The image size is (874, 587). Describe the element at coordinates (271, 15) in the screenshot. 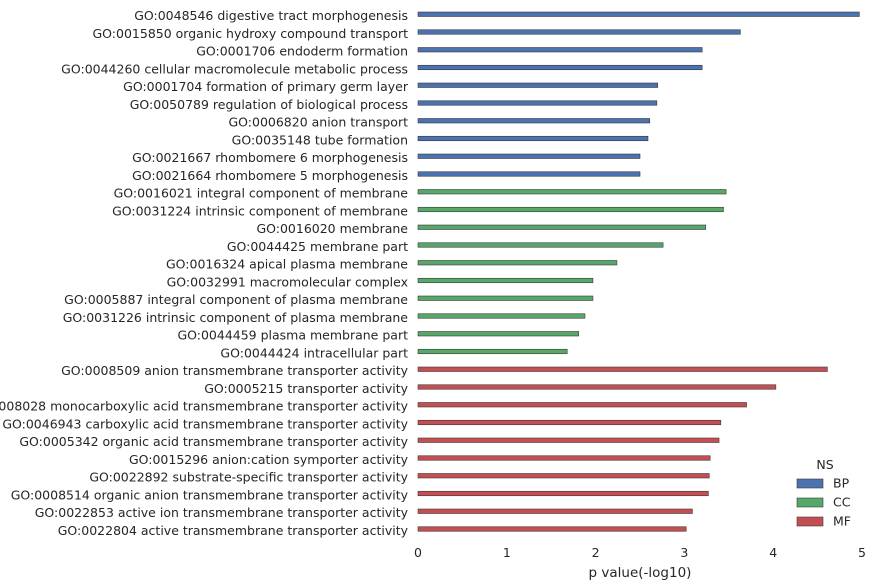

I see `category-label: GO:0048546 digestive tract morphogenesis` at that location.